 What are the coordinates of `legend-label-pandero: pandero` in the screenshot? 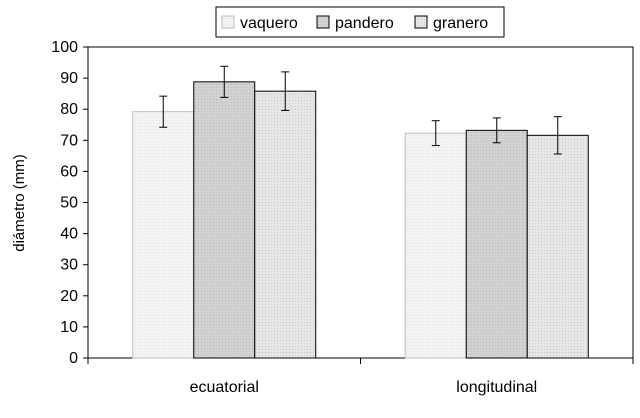 It's located at (364, 23).